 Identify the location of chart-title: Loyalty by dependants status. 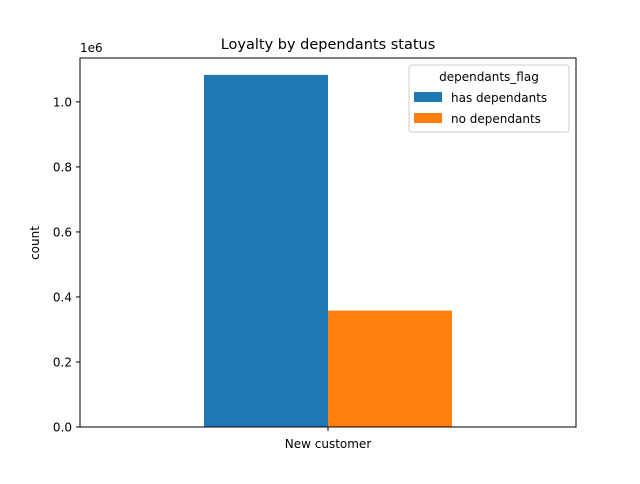
(328, 45).